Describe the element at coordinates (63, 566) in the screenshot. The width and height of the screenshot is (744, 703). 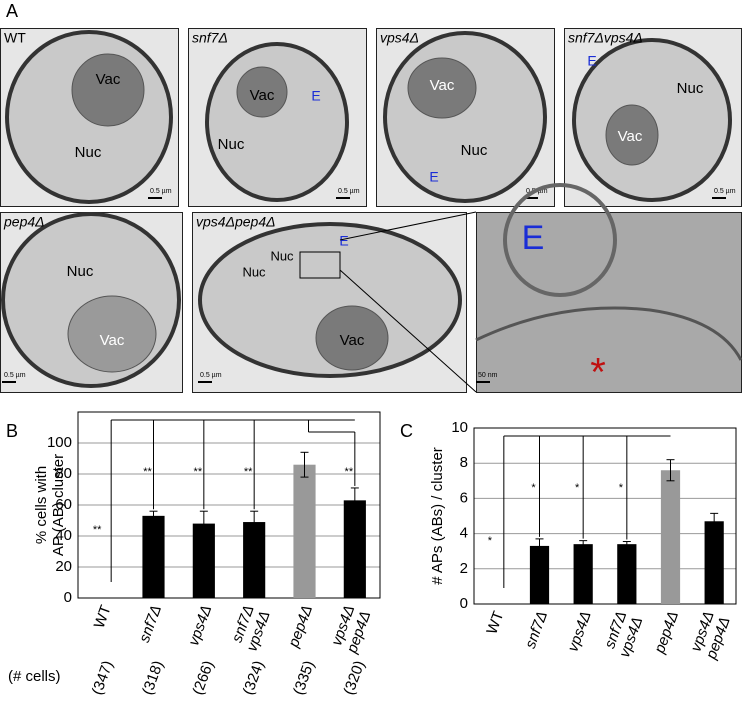
I see `y-tick-label: 20` at that location.